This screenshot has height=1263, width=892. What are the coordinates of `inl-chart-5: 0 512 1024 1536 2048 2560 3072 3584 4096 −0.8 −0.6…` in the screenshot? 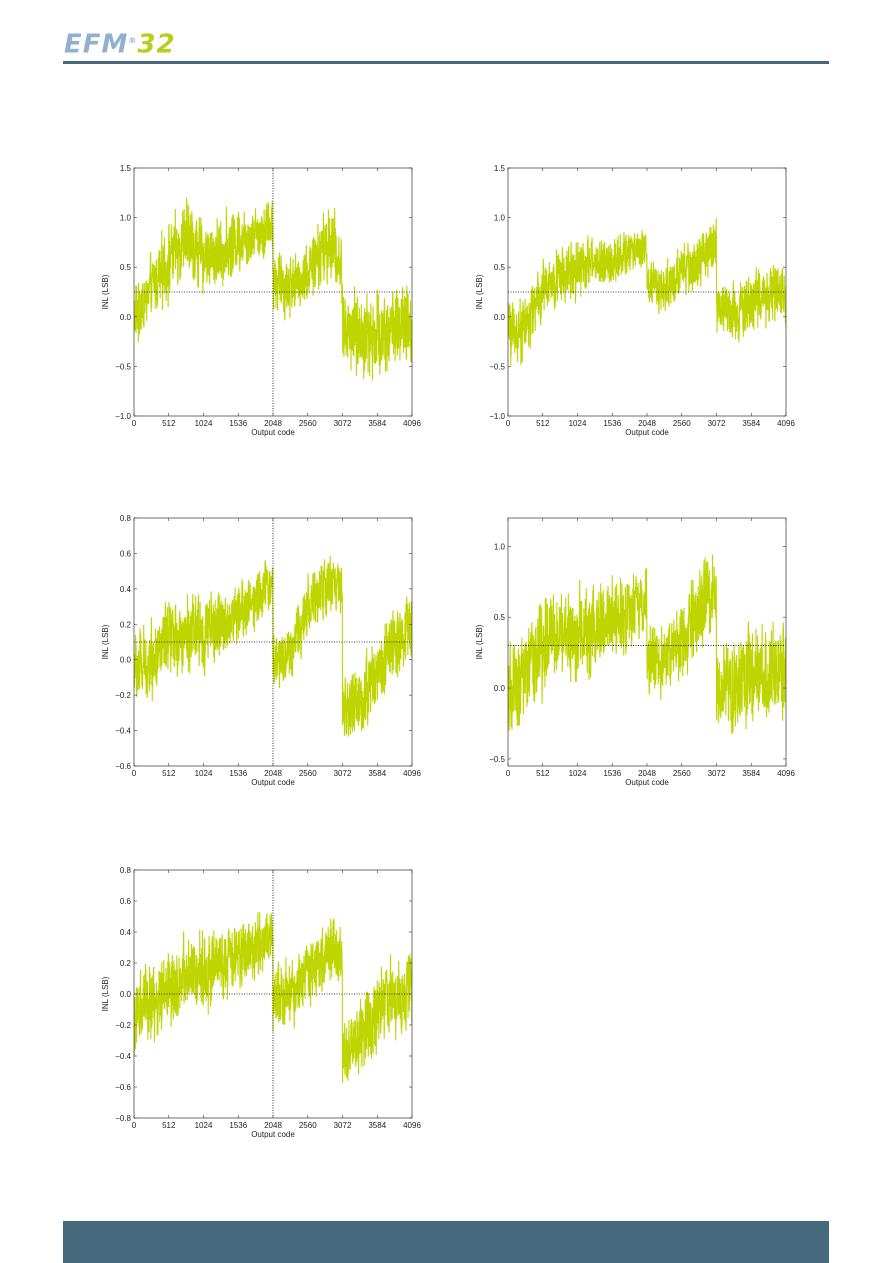 It's located at (257, 1003).